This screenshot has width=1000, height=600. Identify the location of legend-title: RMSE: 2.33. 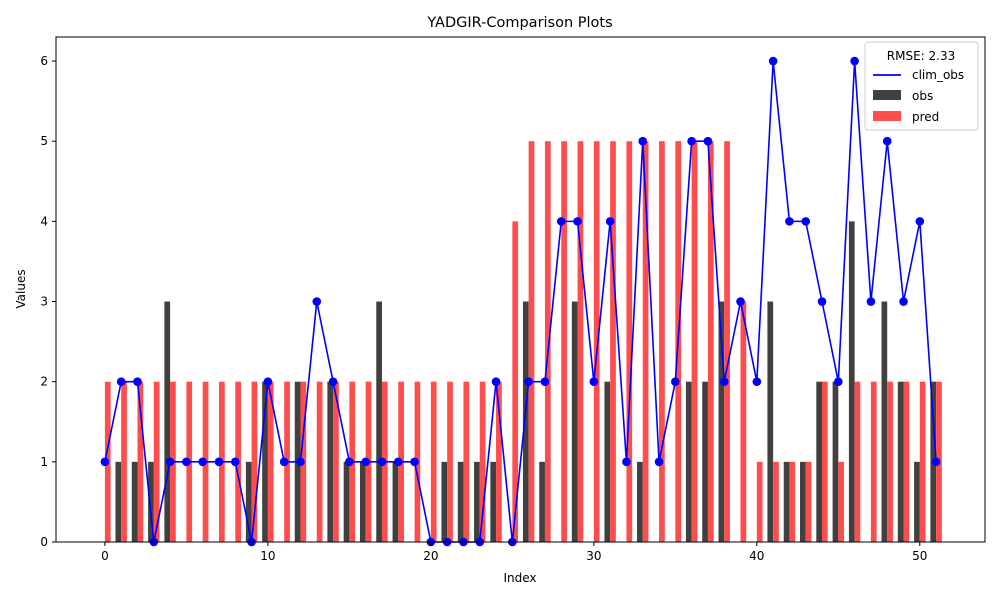
(921, 56).